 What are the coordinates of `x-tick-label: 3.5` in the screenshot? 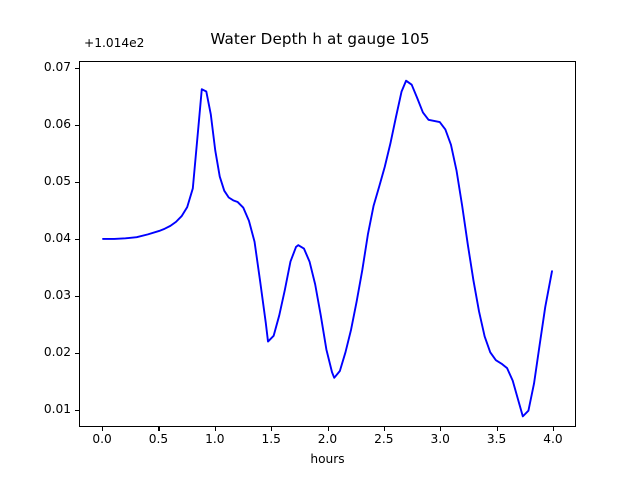 It's located at (496, 439).